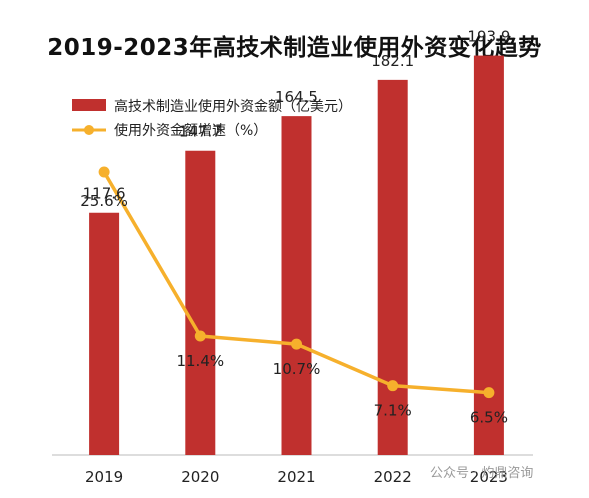 Image resolution: width=589 pixels, height=498 pixels. What do you see at coordinates (294, 48) in the screenshot?
I see `chart-title: 2019-2023年高技术制造业使用外资变化趋势` at bounding box center [294, 48].